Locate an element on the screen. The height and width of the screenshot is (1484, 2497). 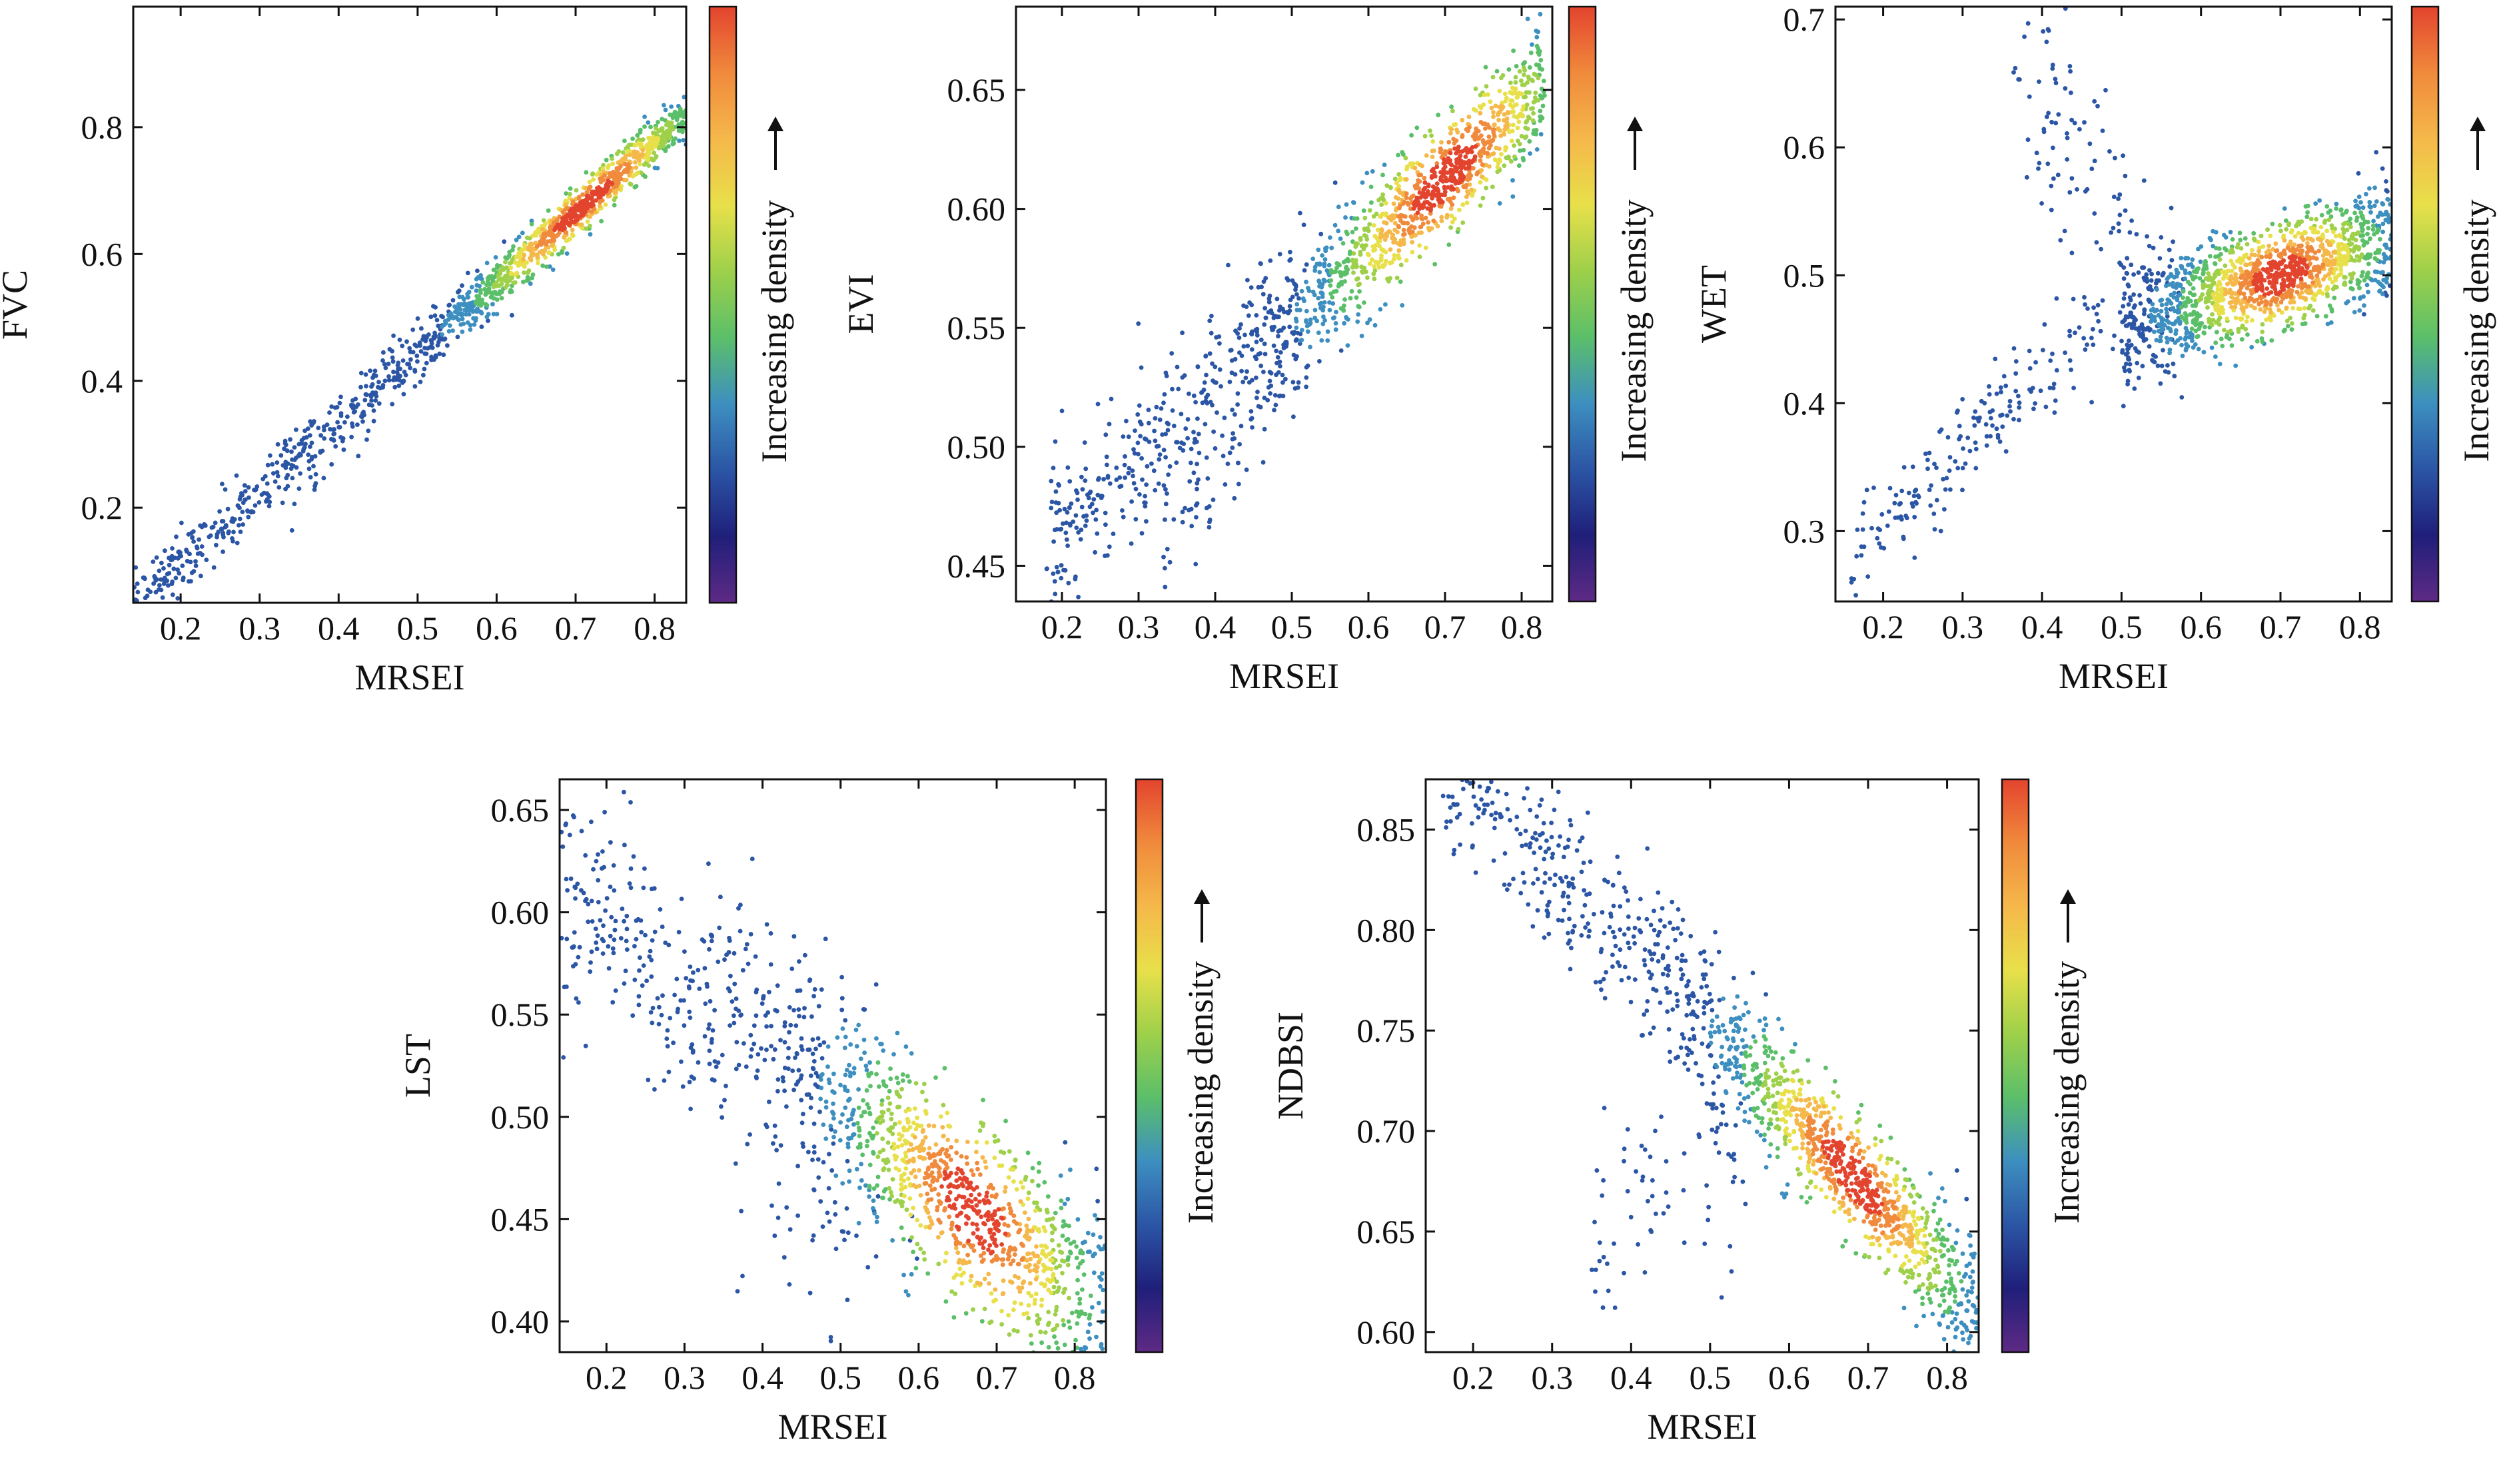
y-tick-label: 0.6 is located at coordinates (1804, 147).